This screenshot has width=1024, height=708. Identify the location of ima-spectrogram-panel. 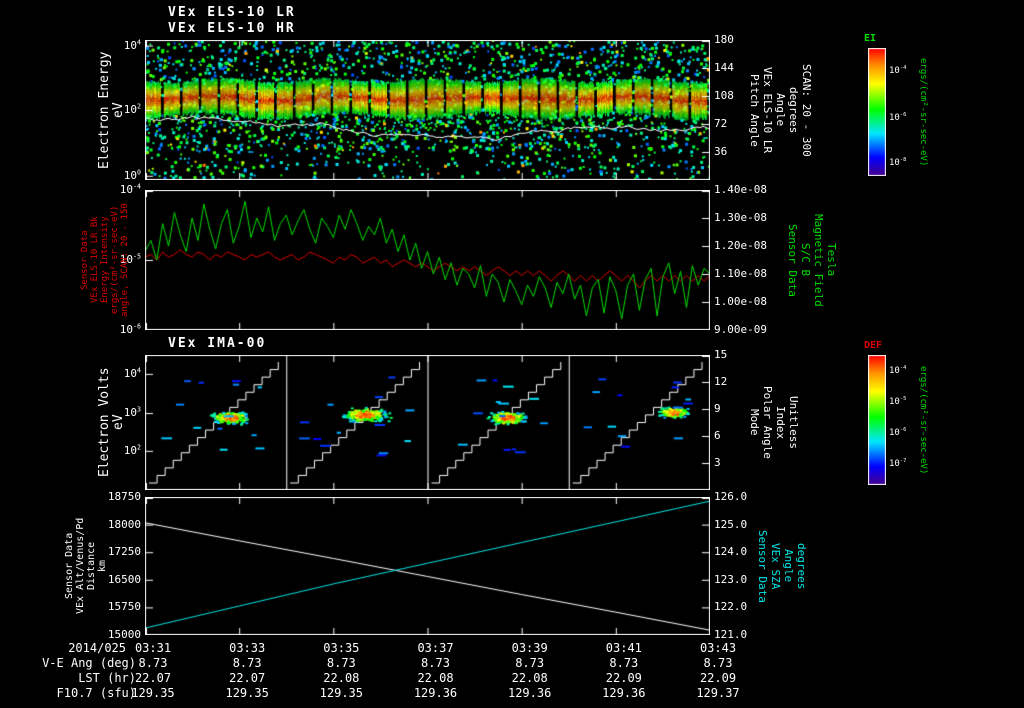
(427, 422).